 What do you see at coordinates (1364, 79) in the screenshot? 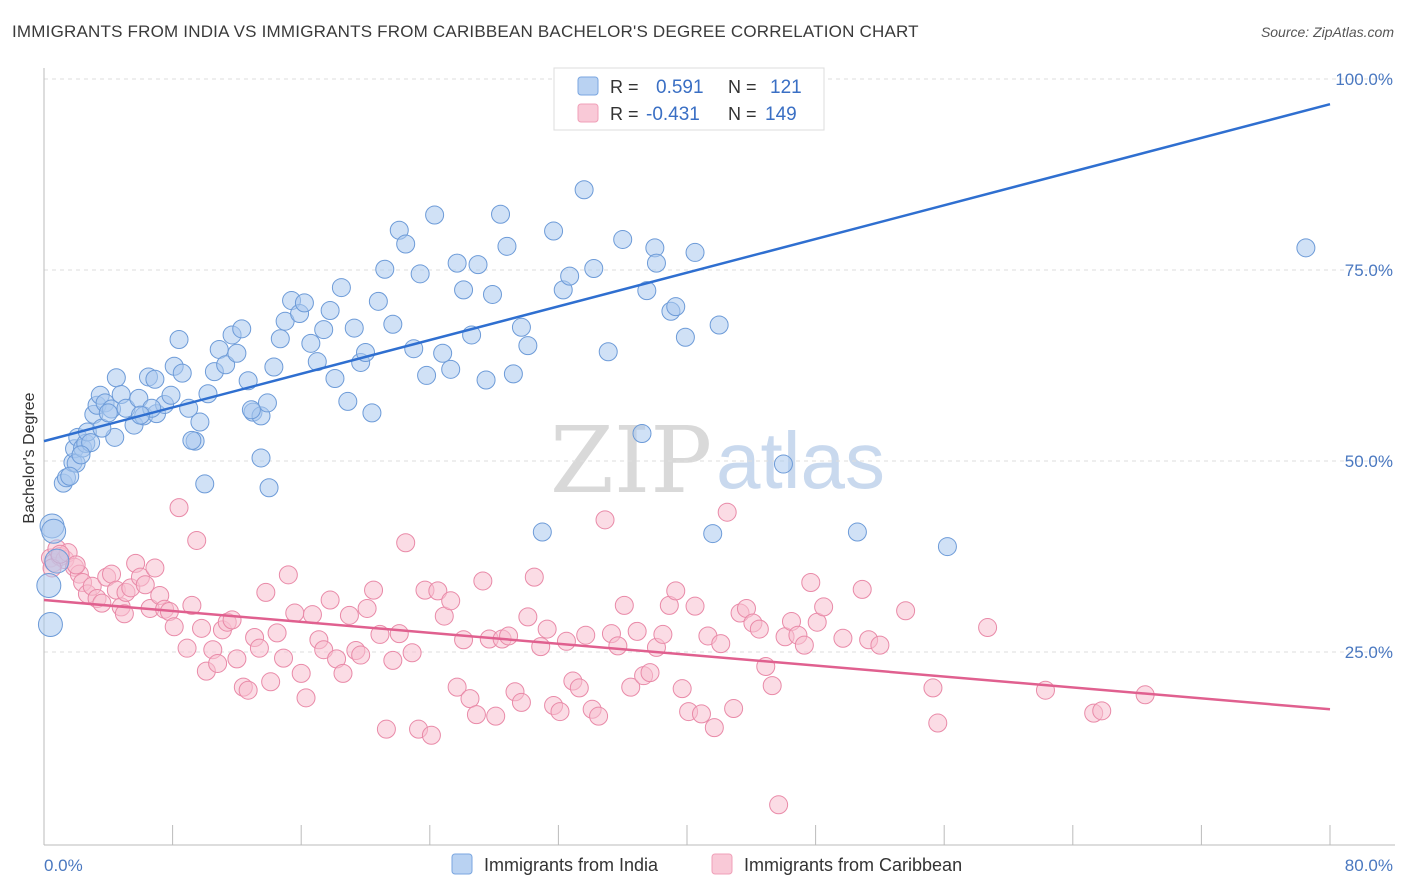
I see `y-tick-label: 100.0%` at bounding box center [1364, 79].